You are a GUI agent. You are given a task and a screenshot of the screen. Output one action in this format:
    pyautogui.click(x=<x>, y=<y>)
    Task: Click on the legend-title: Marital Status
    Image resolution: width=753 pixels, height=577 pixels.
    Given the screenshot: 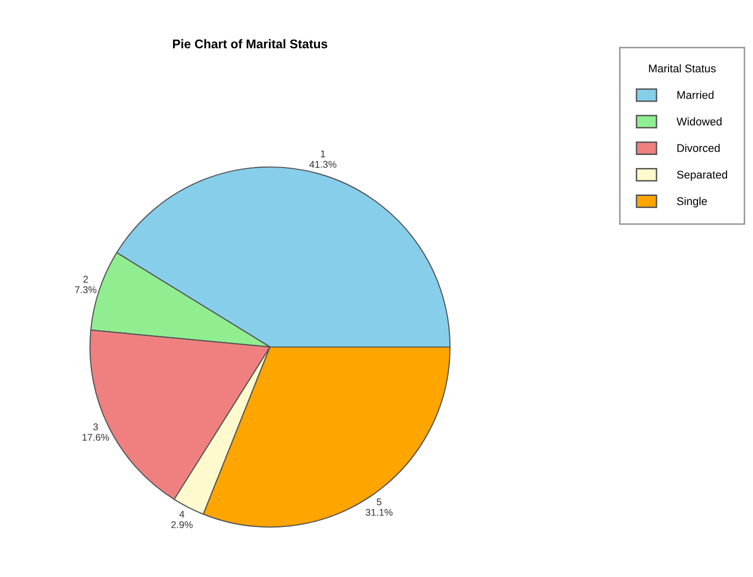 What is the action you would take?
    pyautogui.click(x=682, y=68)
    